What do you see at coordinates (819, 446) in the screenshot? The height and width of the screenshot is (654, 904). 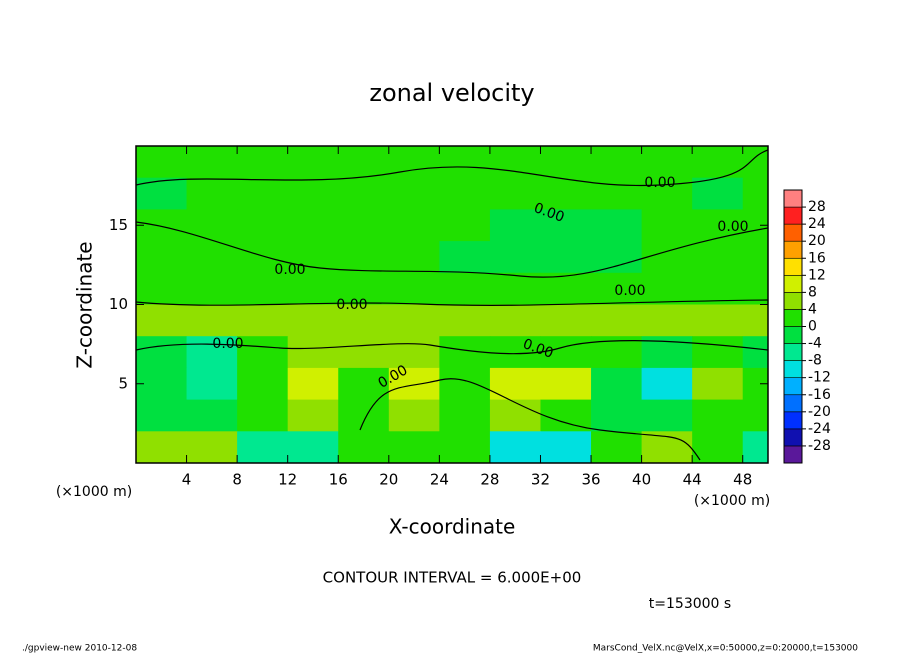 I see `colorbar-tick-label: -28` at bounding box center [819, 446].